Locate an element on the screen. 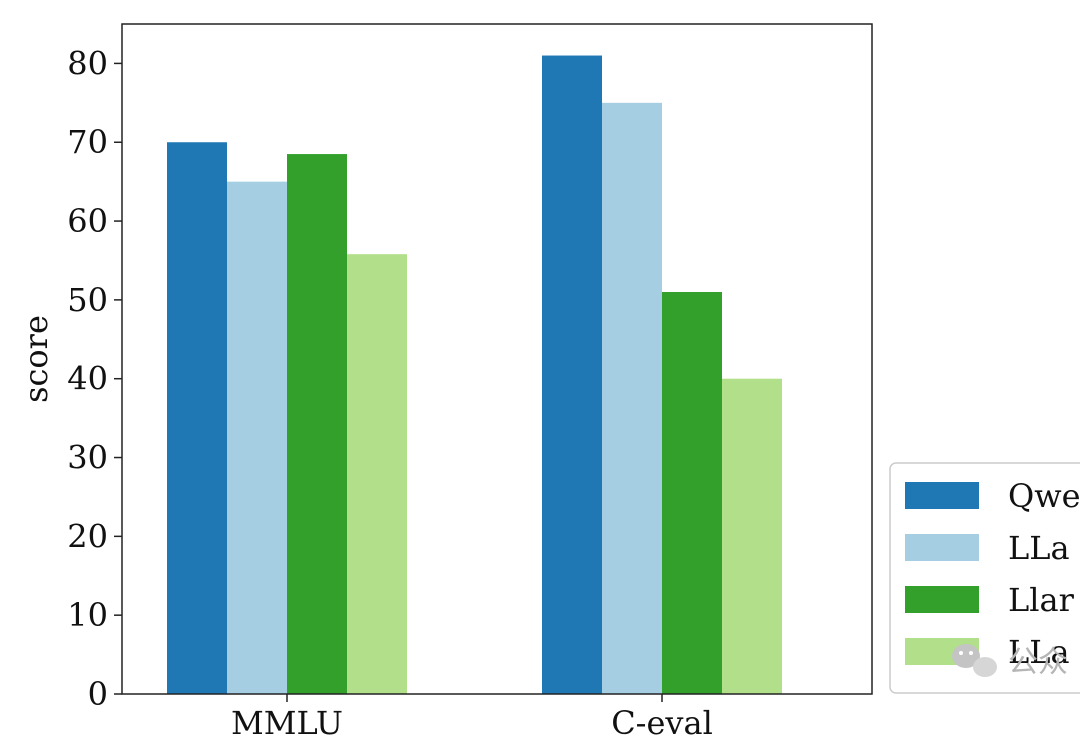  legend: Qwe LLa Llar LLa is located at coordinates (984, 578).